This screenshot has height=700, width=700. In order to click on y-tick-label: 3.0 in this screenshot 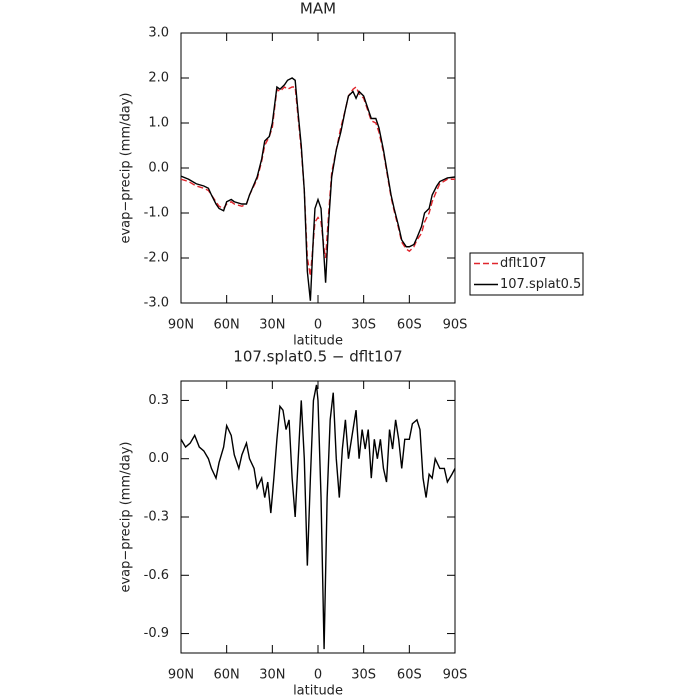, I will do `click(158, 33)`.